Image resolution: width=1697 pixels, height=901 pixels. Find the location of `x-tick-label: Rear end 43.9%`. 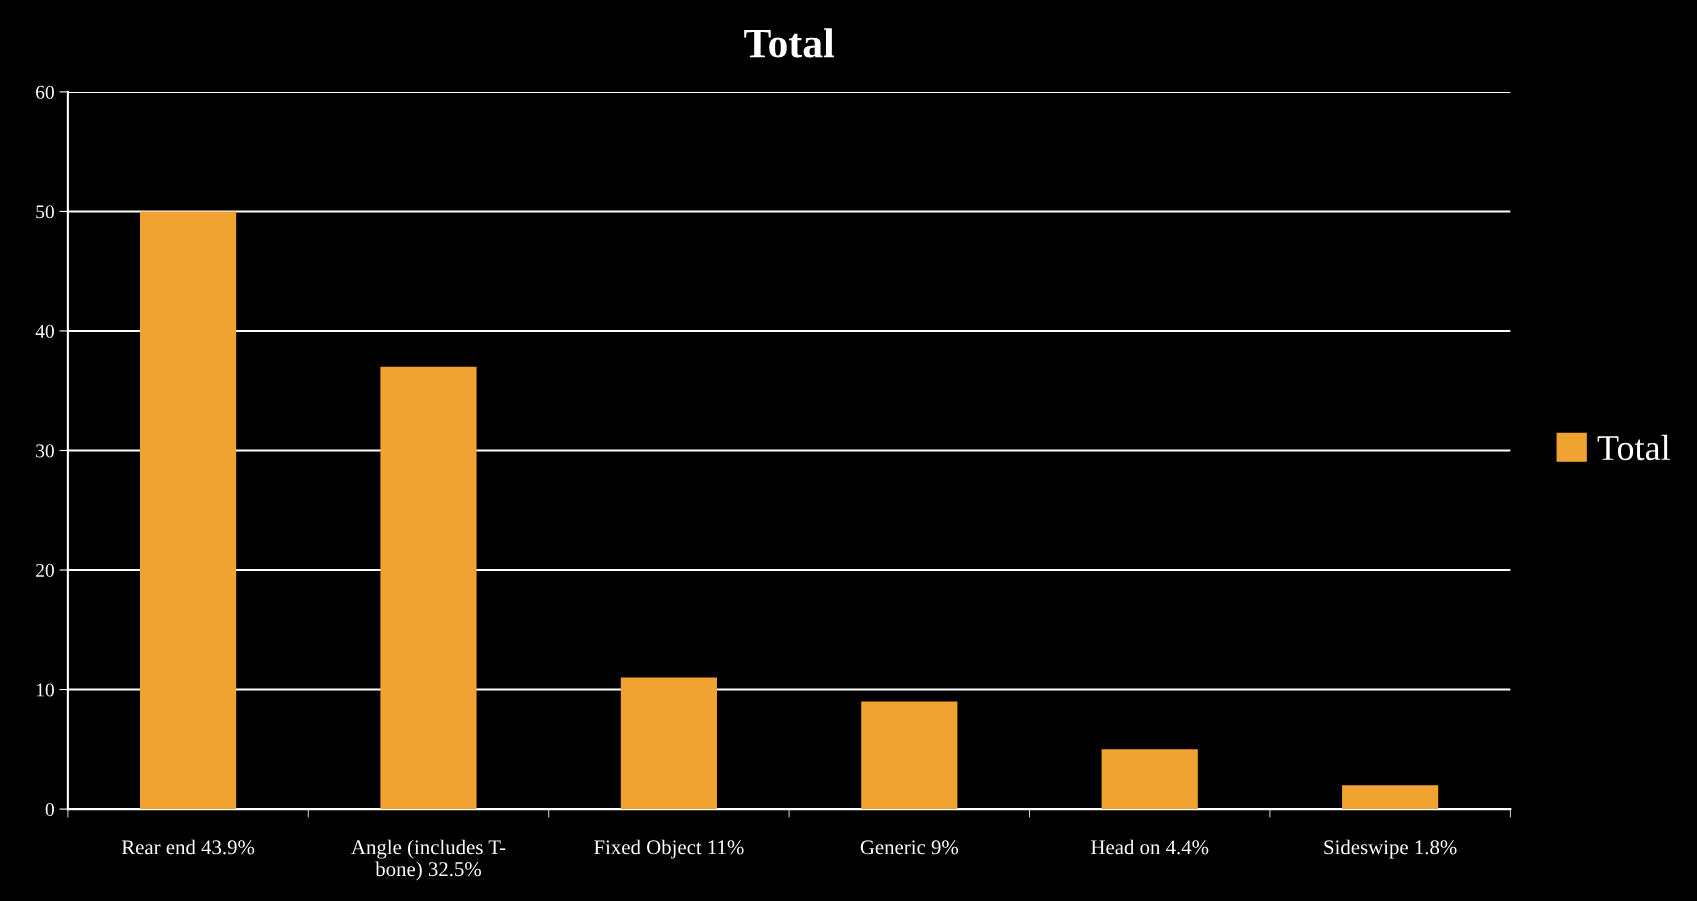

x-tick-label: Rear end 43.9% is located at coordinates (188, 847).